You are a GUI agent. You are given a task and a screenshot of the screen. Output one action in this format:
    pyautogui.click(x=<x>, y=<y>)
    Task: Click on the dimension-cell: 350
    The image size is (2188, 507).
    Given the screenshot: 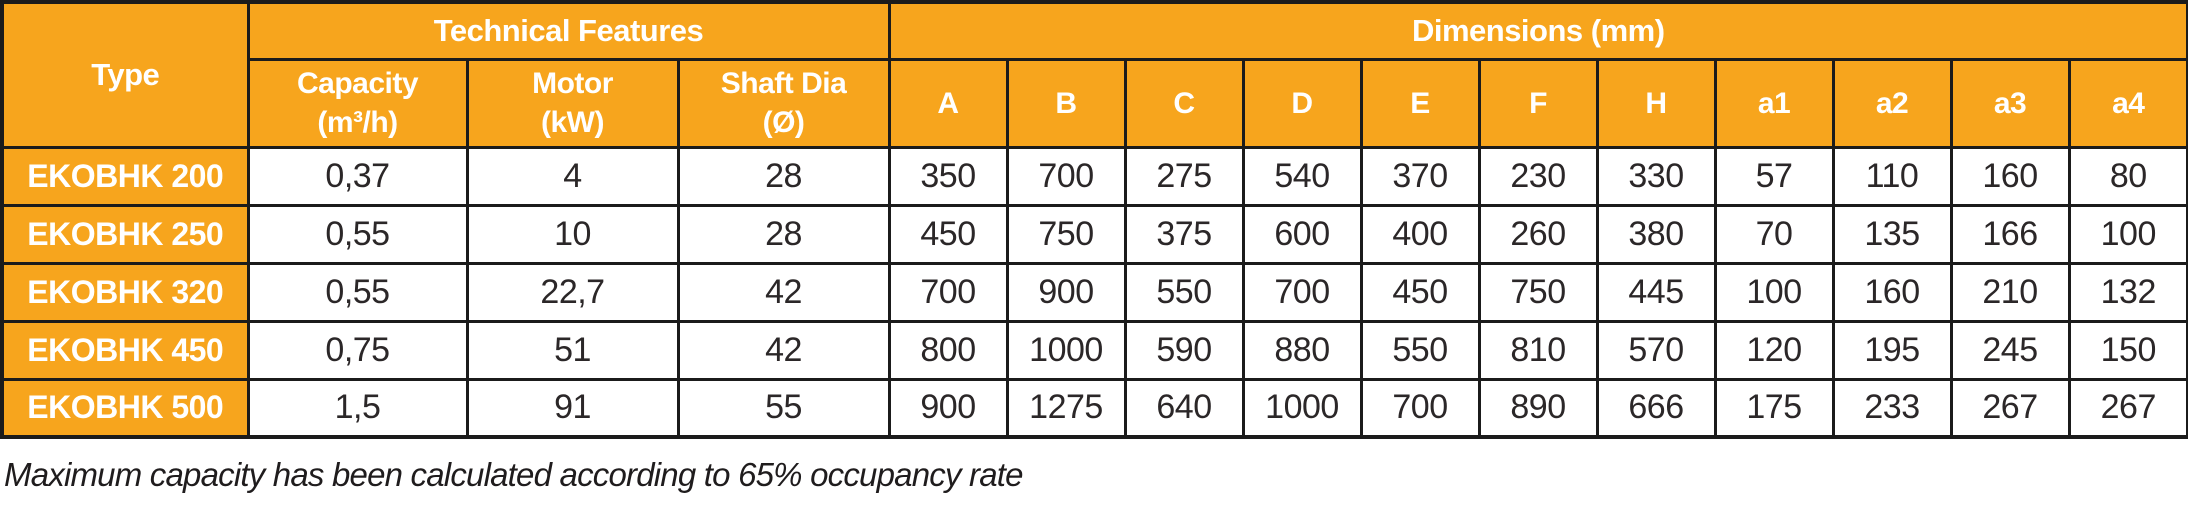 What is the action you would take?
    pyautogui.click(x=948, y=176)
    